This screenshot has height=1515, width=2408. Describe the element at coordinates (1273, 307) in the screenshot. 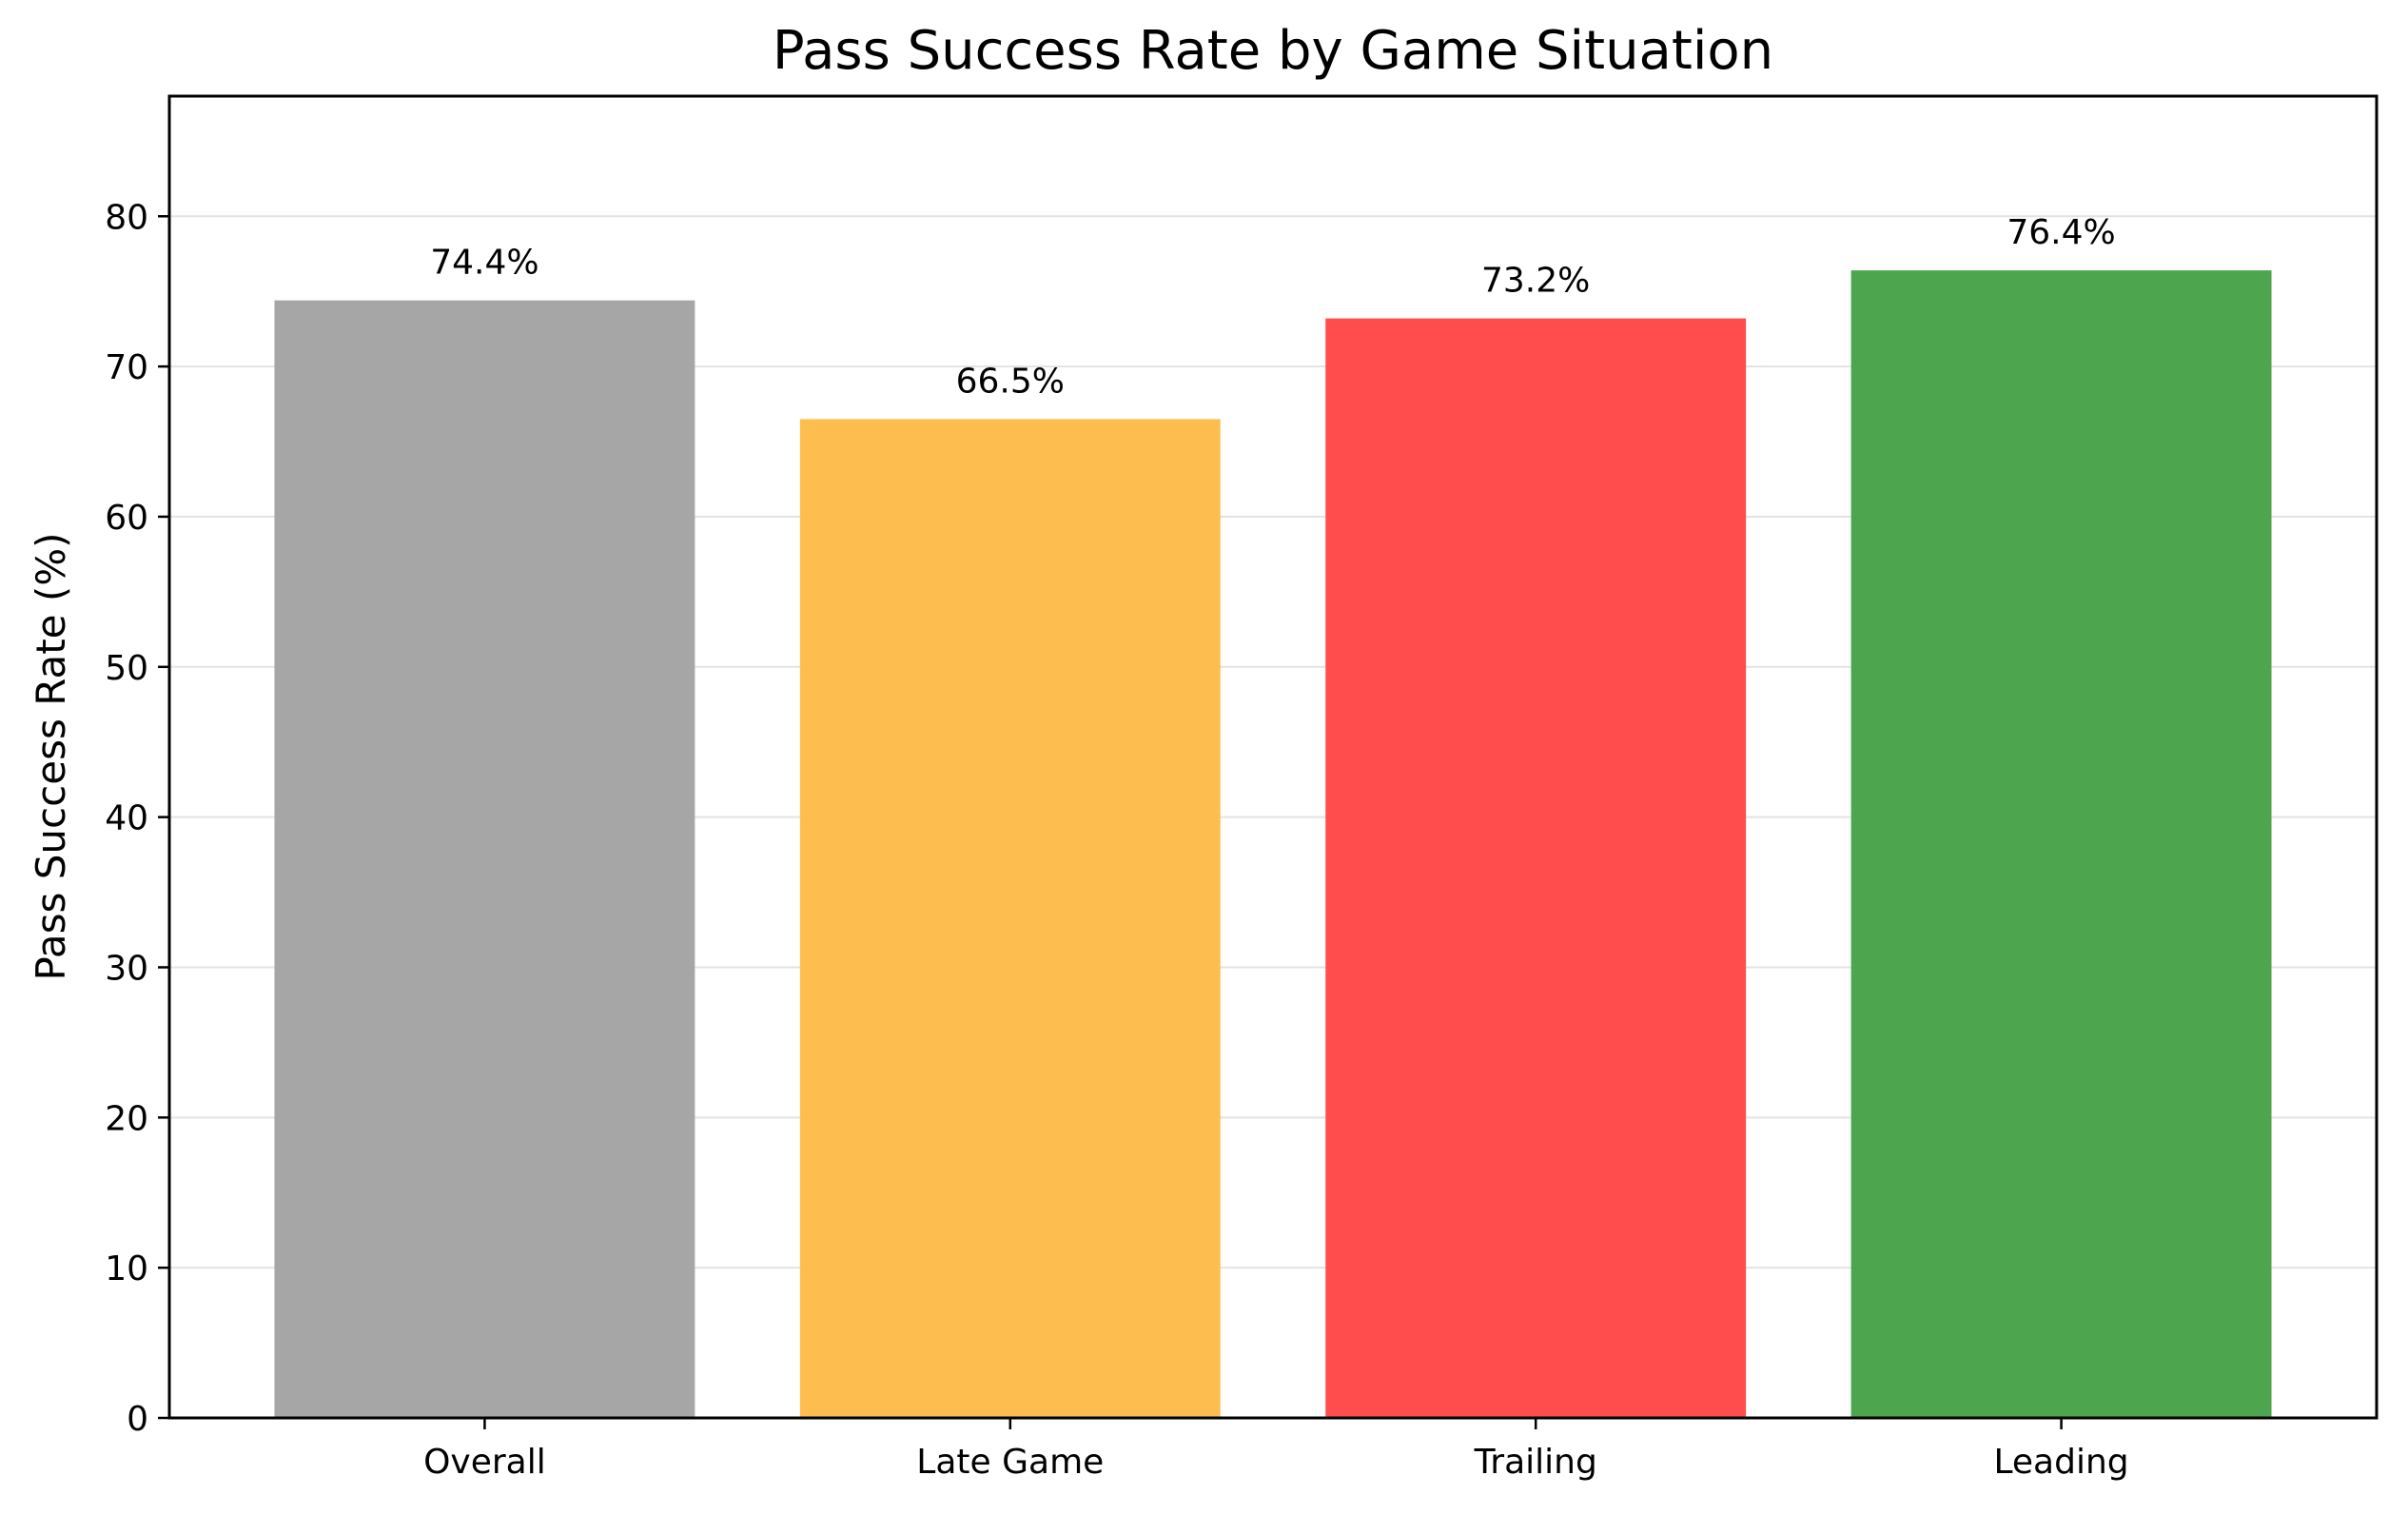

I see `data-labels: 74.4% 66.5% 73.2% 76.4%` at that location.